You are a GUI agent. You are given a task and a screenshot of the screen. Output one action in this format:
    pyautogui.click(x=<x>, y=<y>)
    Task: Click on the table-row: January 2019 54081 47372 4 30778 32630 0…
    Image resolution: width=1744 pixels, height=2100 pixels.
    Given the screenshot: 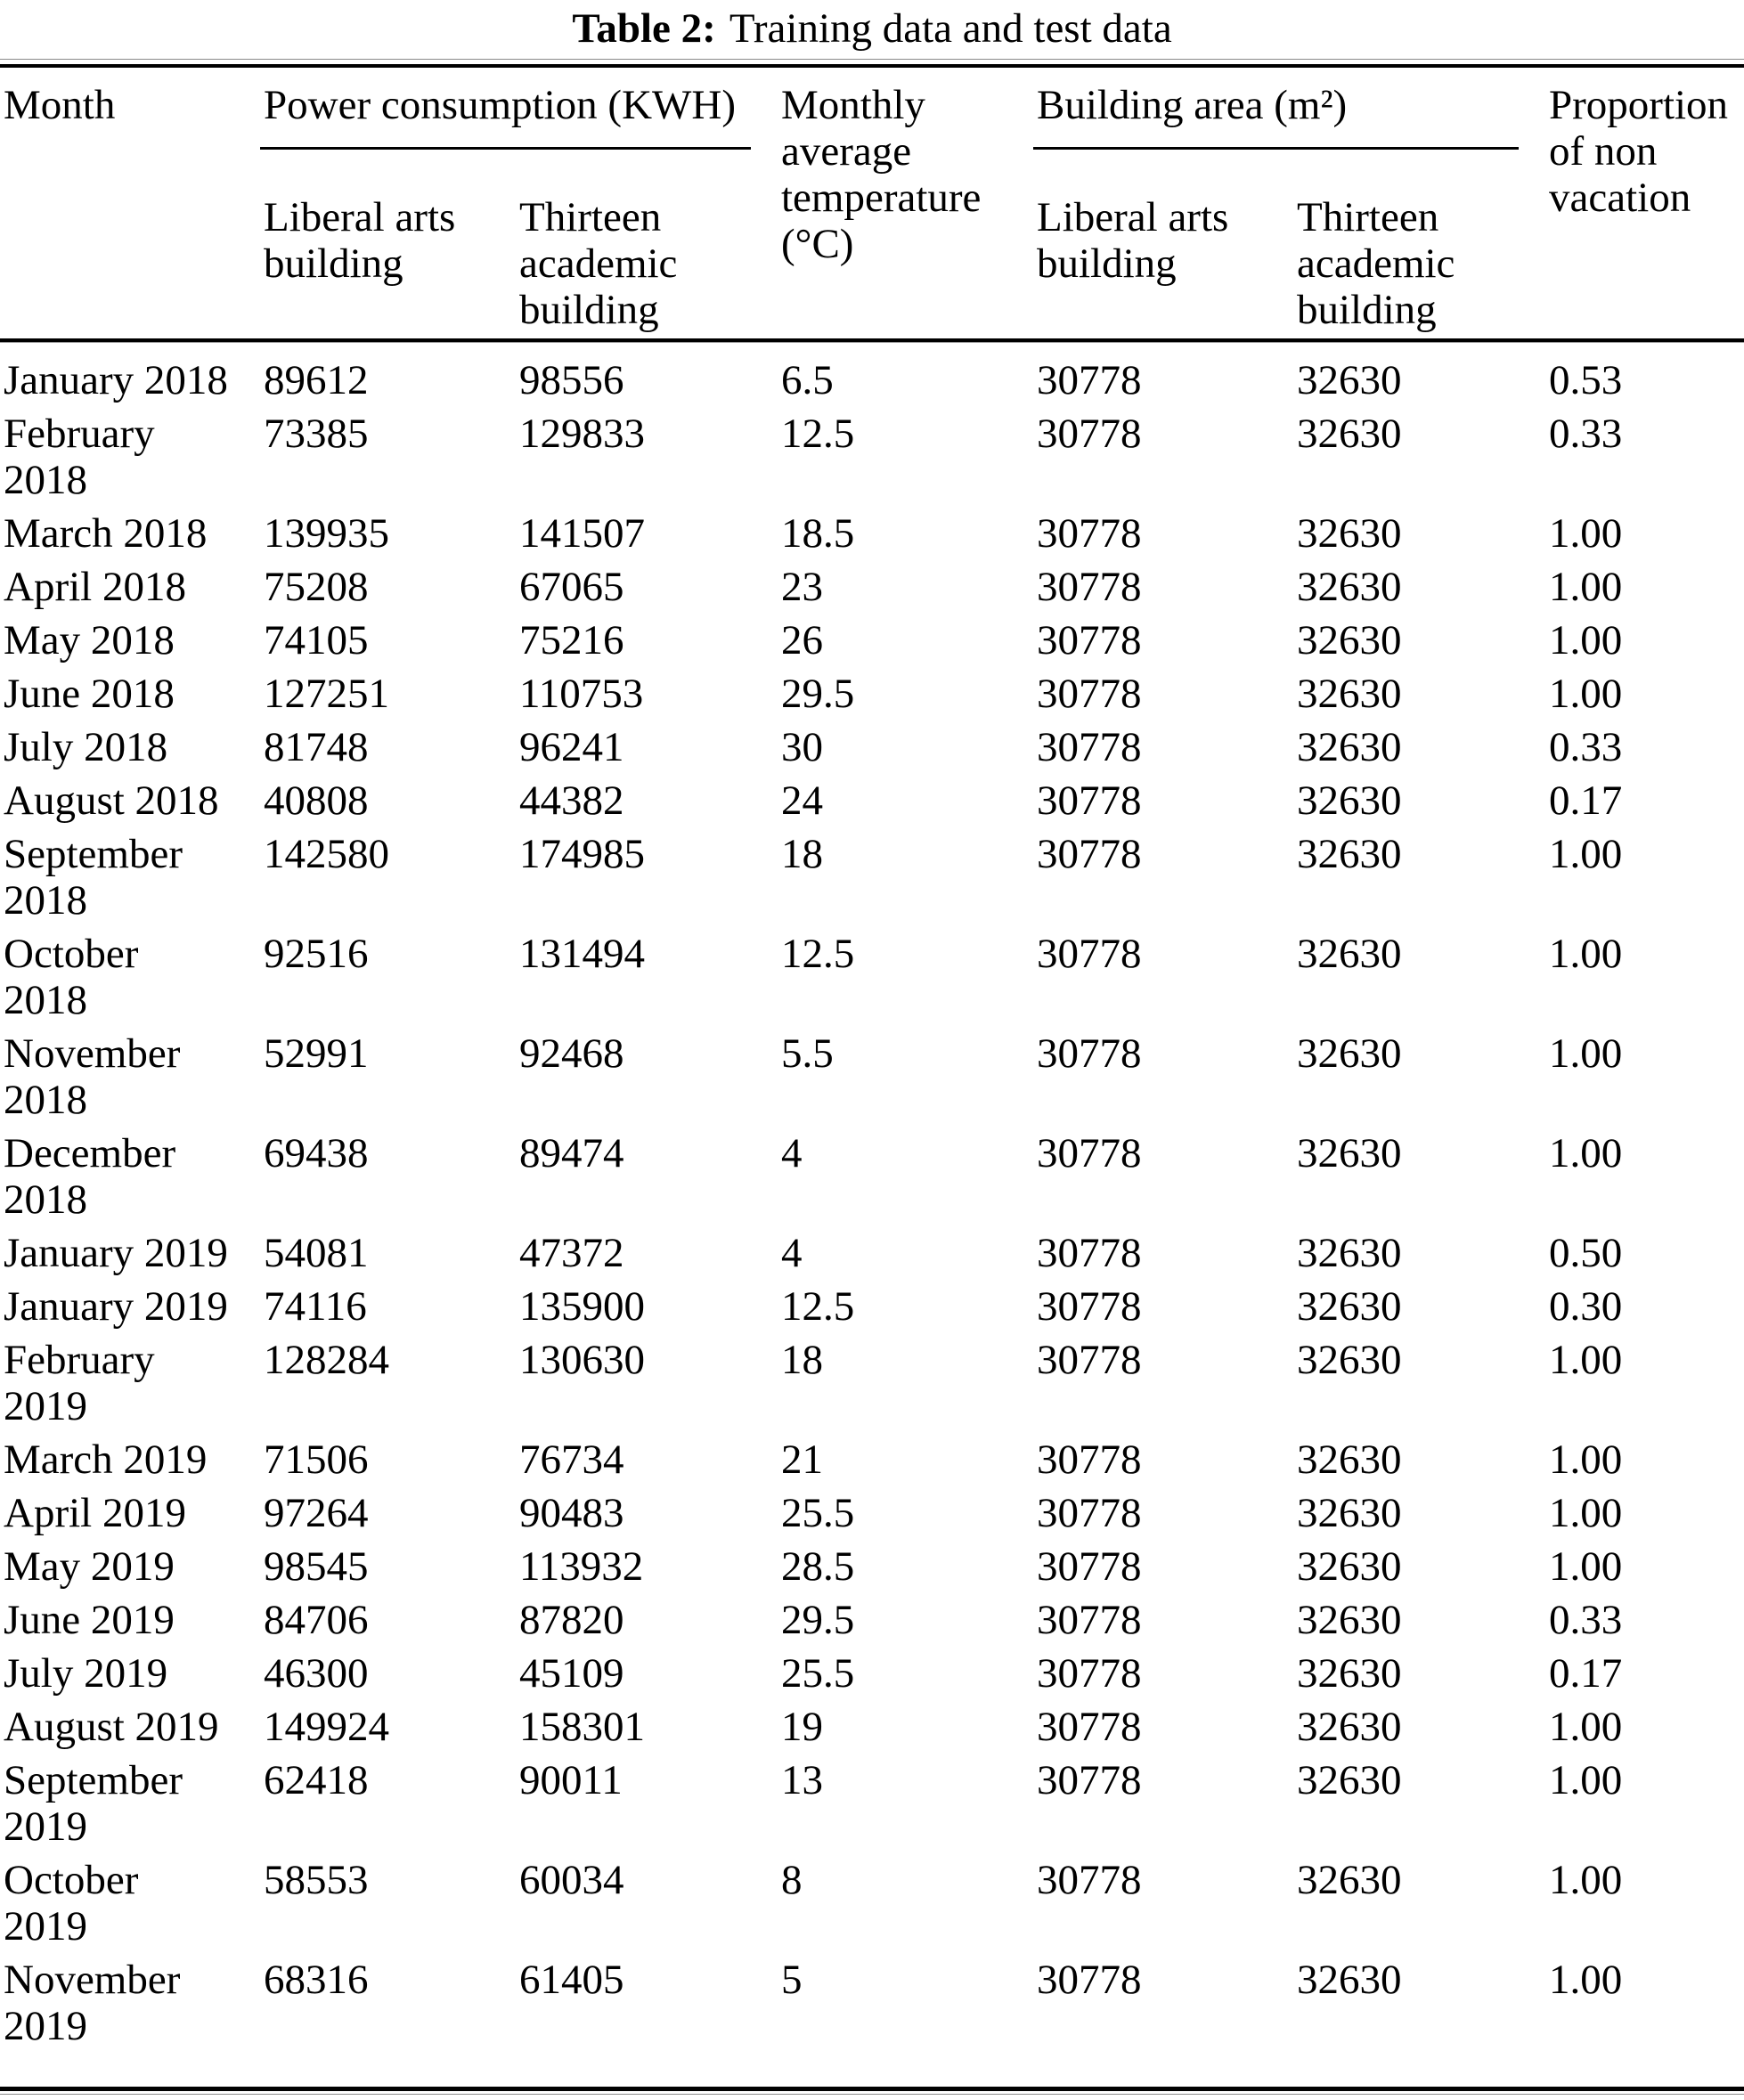 What is the action you would take?
    pyautogui.click(x=872, y=1253)
    